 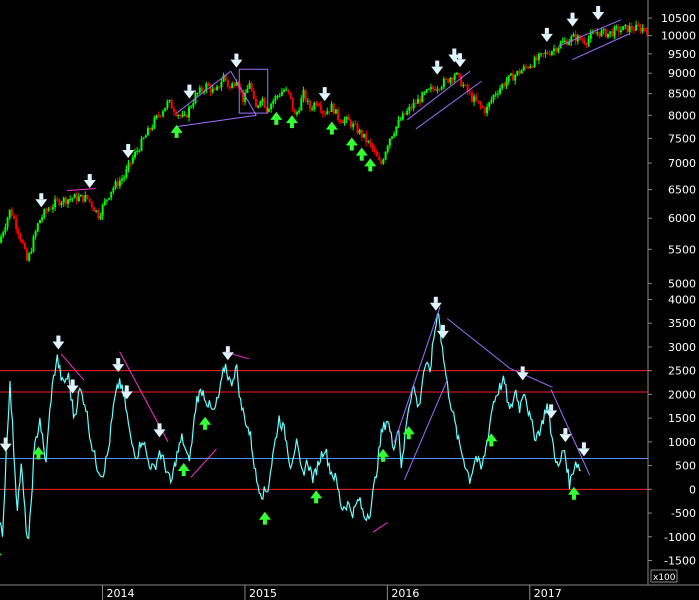 What do you see at coordinates (426, 430) in the screenshot?
I see `osc-trend-b` at bounding box center [426, 430].